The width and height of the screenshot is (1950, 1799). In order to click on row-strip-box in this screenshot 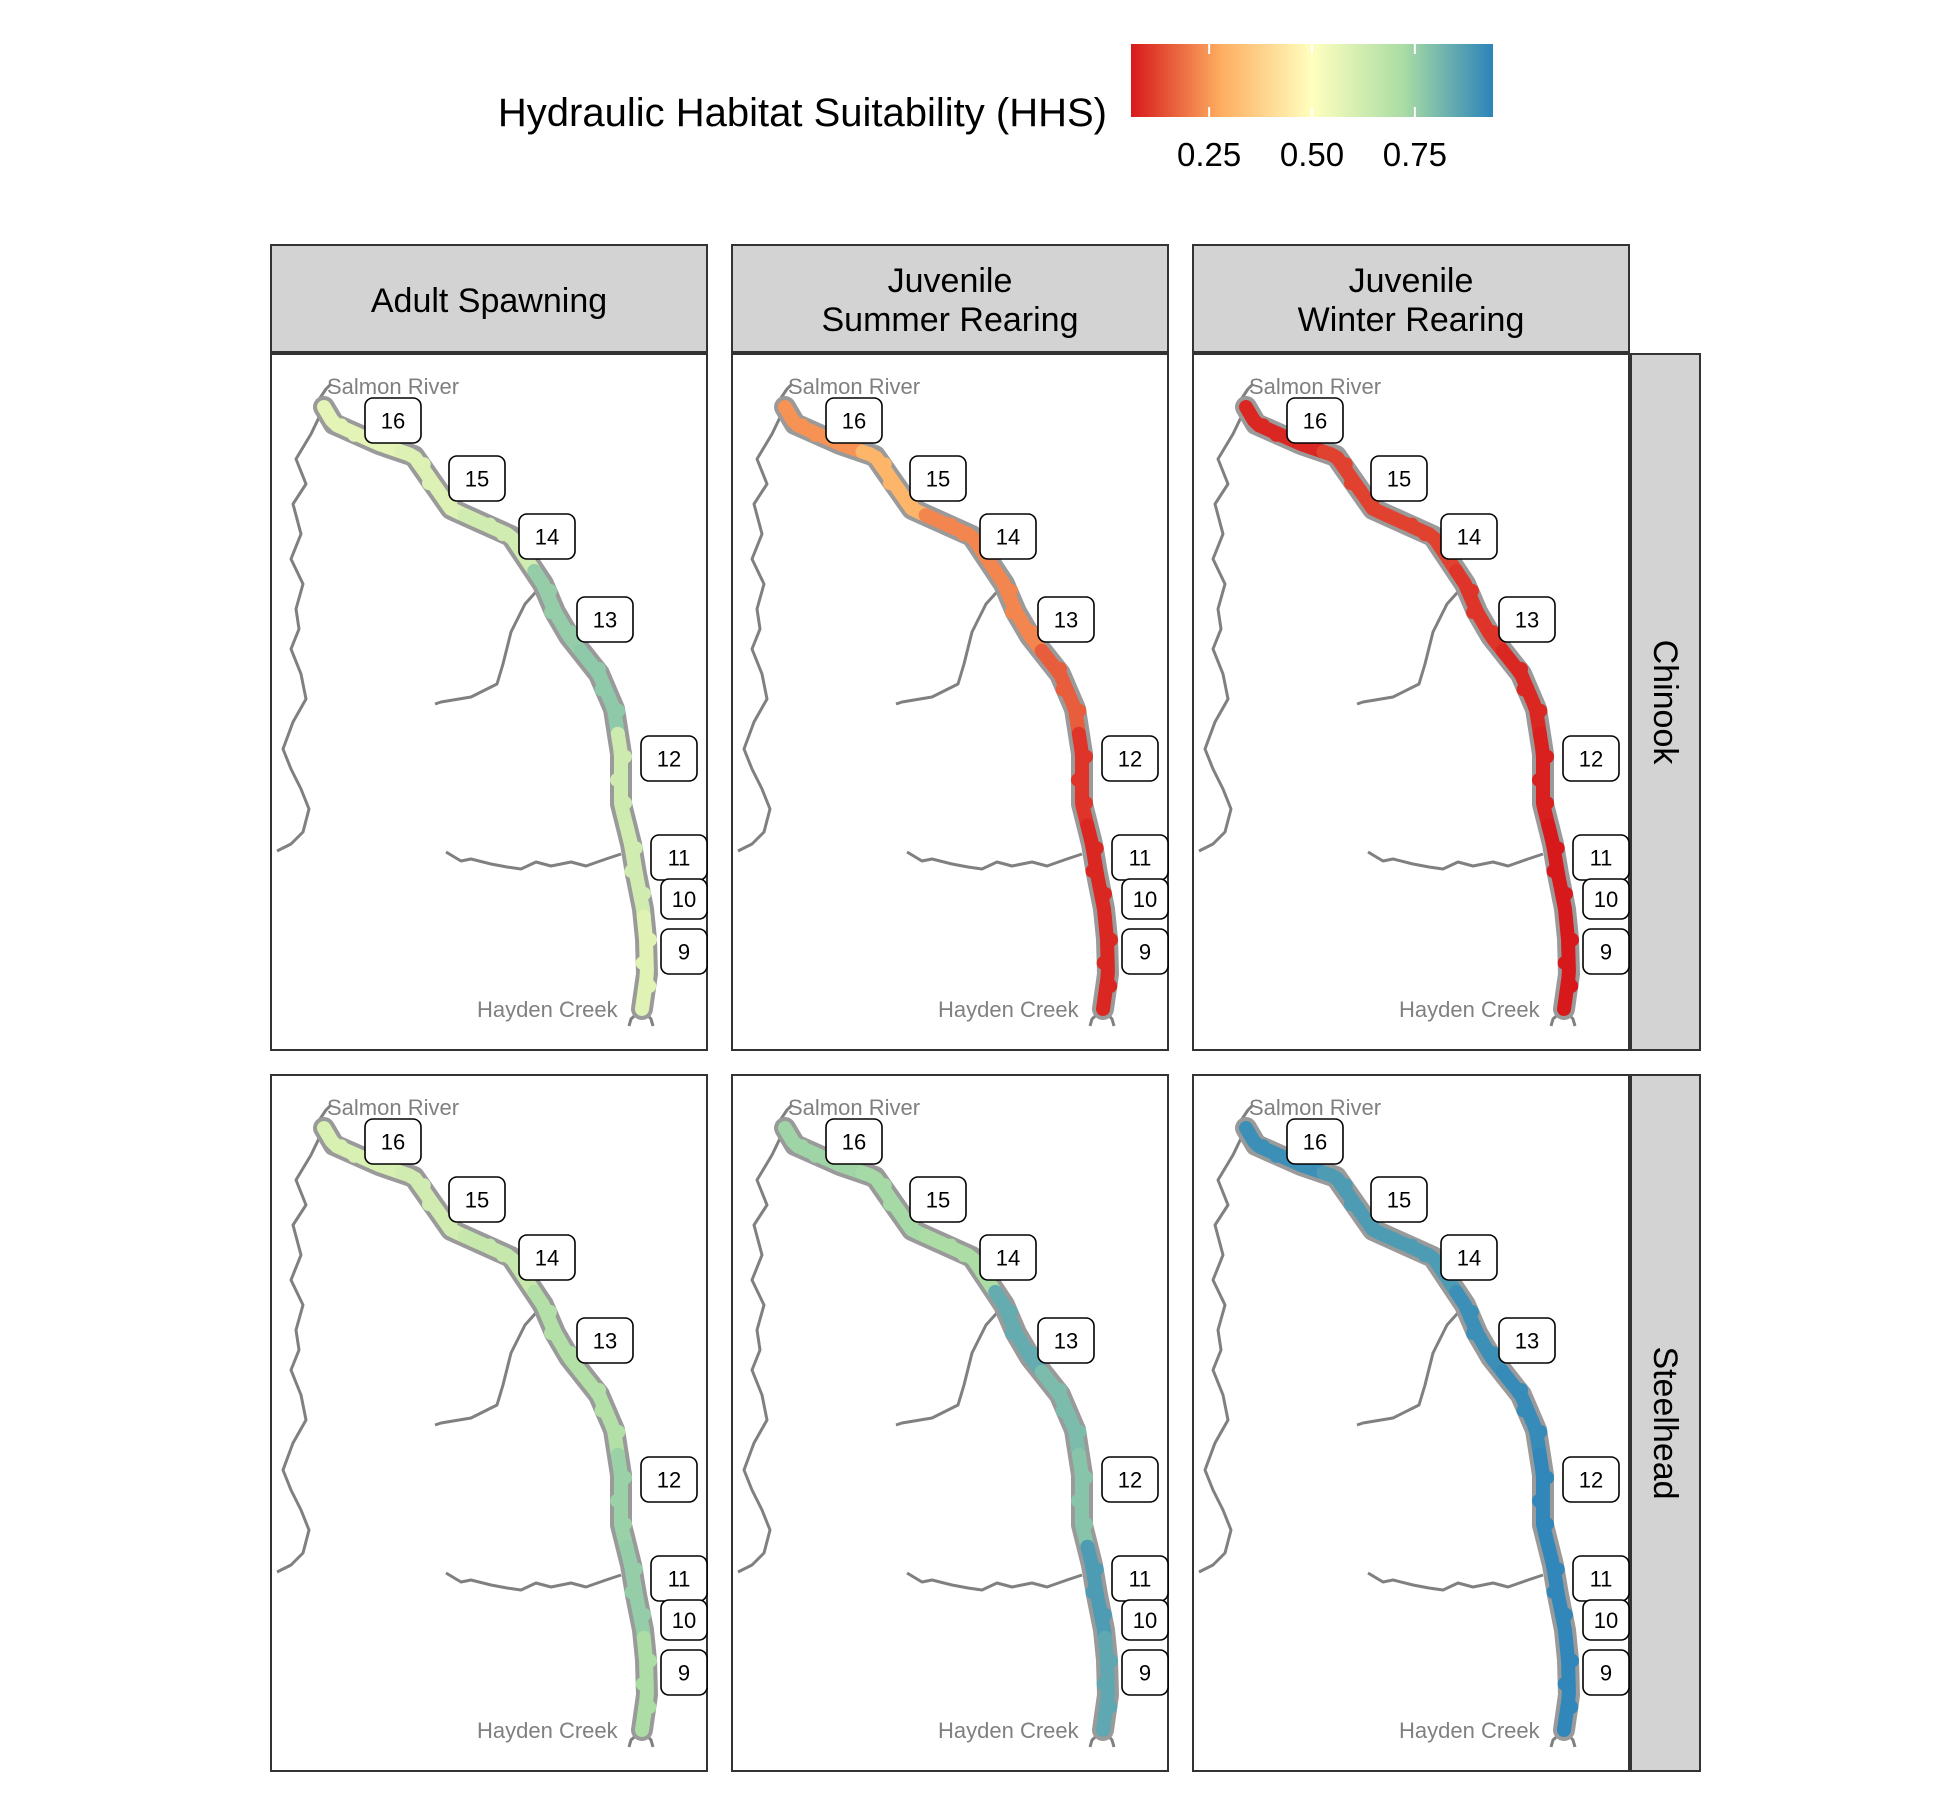, I will do `click(1665, 1423)`.